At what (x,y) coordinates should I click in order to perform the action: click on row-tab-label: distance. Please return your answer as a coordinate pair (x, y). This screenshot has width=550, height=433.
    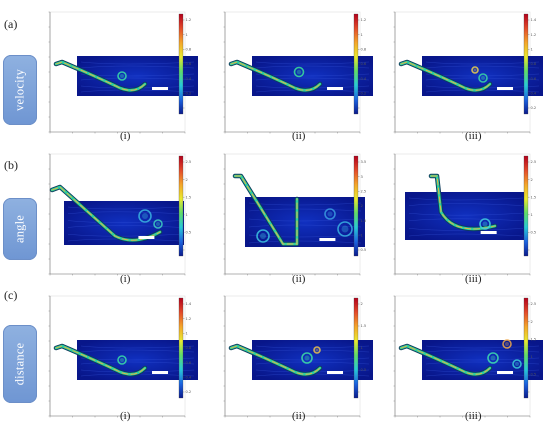
    Looking at the image, I should click on (19, 364).